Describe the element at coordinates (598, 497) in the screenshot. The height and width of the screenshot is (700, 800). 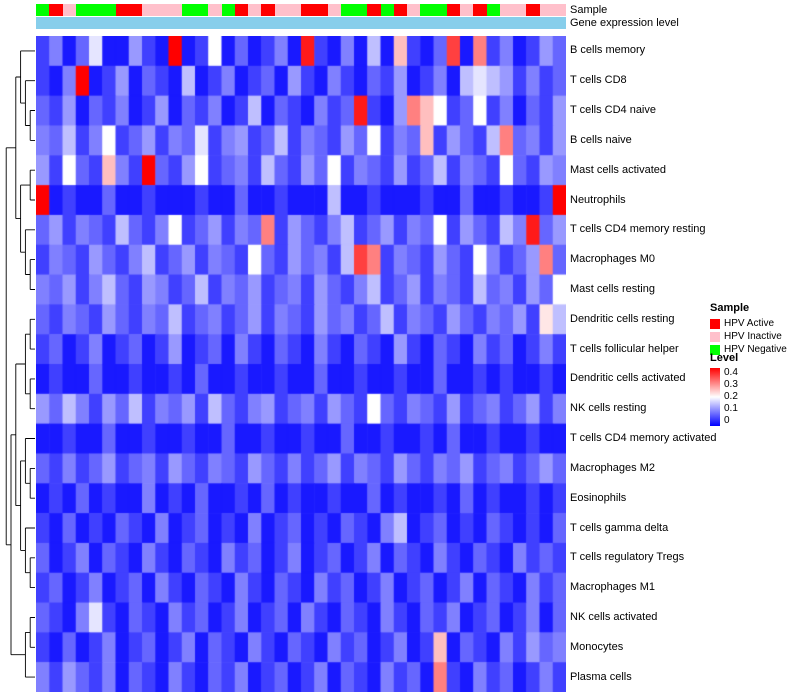
I see `row-label: Eosinophils` at that location.